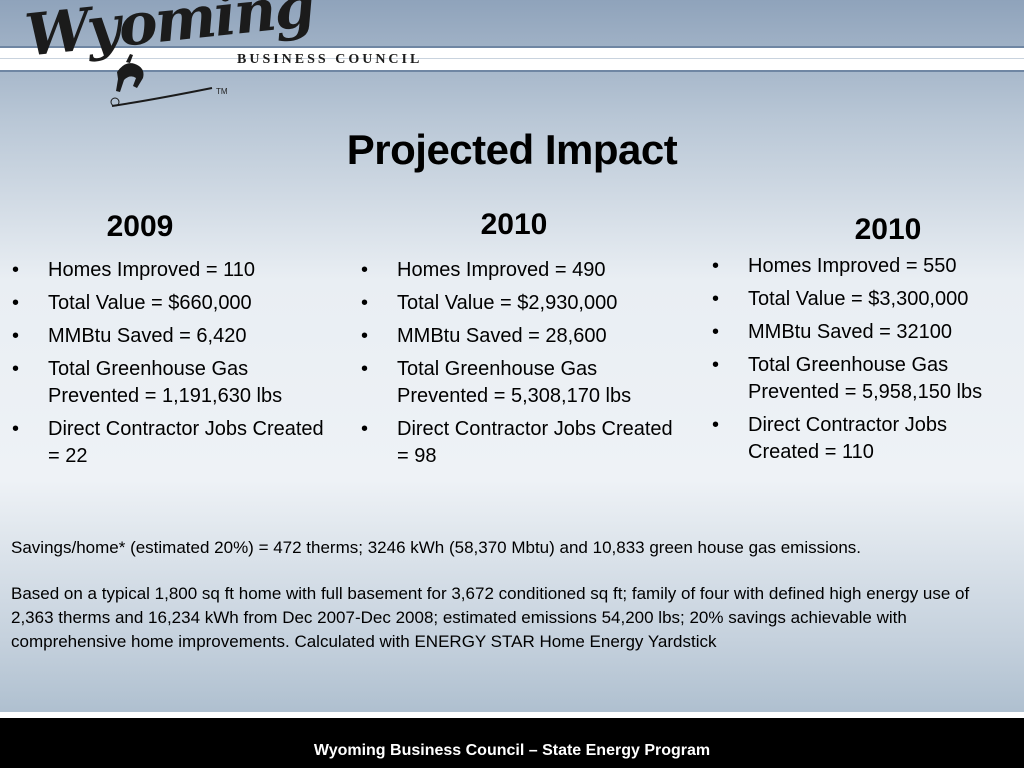 This screenshot has width=1024, height=768. Describe the element at coordinates (161, 80) in the screenshot. I see `bucking-horse-icon` at that location.